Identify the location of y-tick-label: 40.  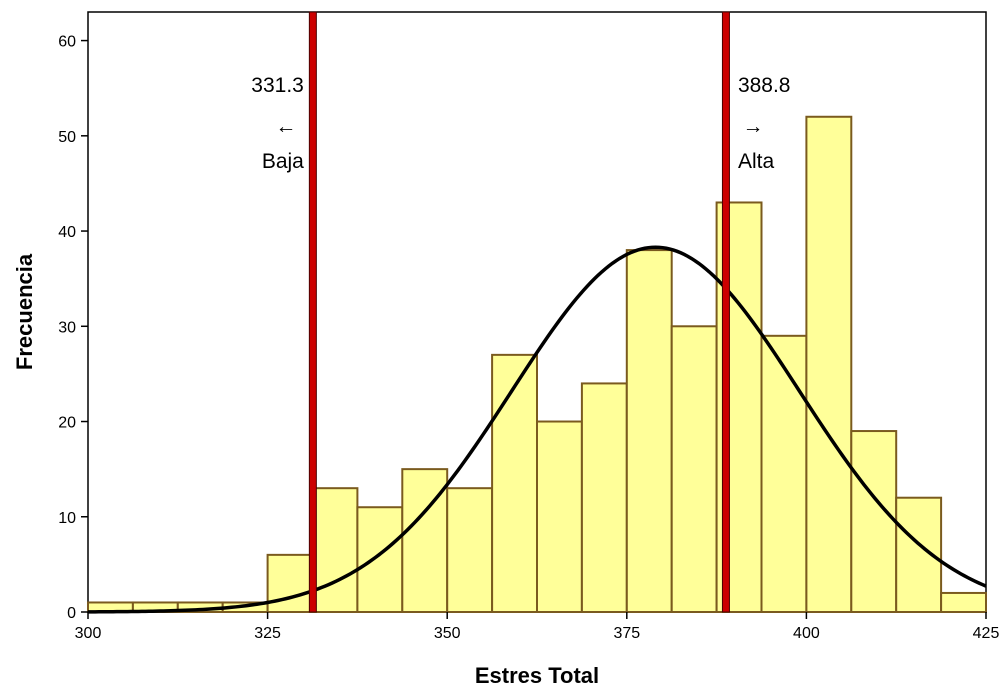
(67, 232).